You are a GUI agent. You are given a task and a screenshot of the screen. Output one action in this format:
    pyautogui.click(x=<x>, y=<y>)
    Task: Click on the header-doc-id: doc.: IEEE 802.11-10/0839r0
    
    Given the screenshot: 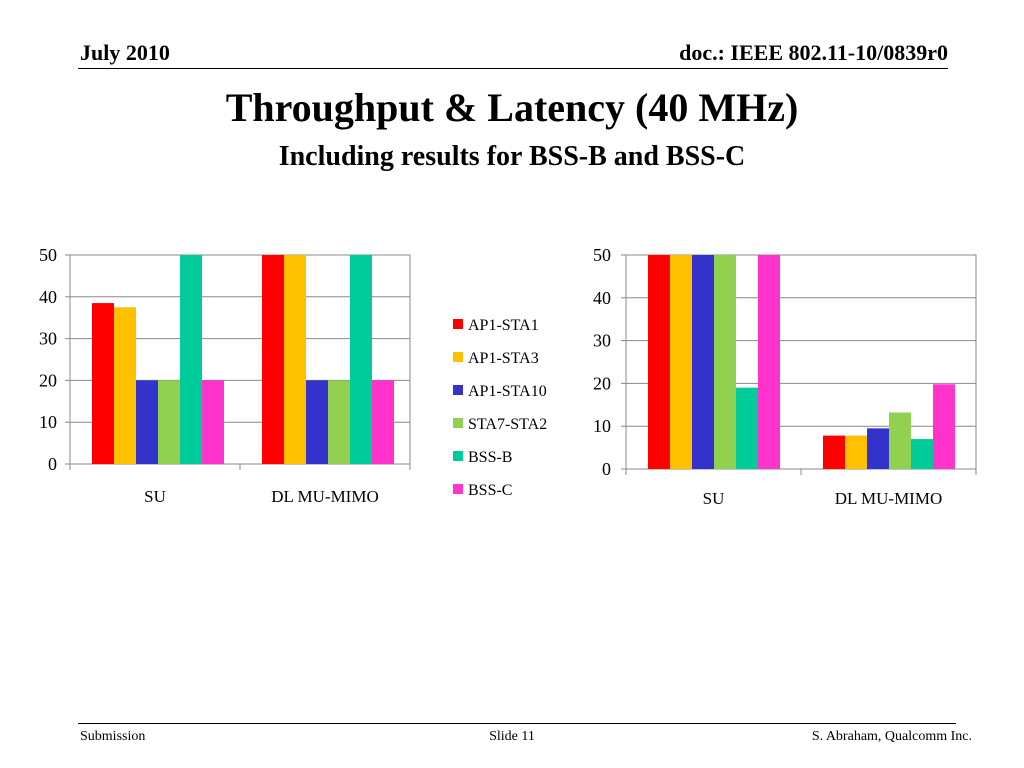 What is the action you would take?
    pyautogui.click(x=813, y=52)
    